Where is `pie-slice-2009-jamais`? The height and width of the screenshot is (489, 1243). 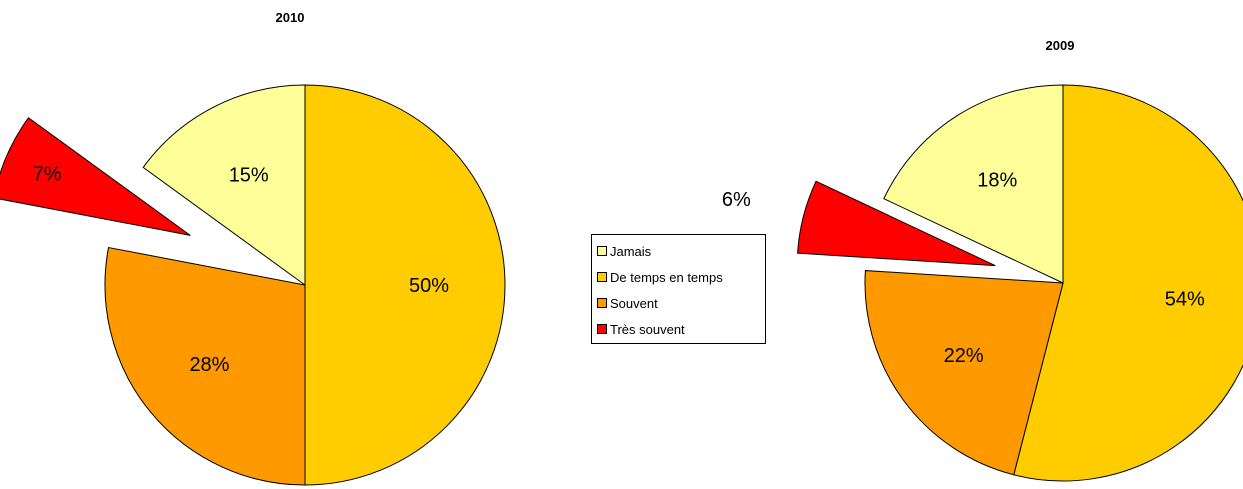
pie-slice-2009-jamais is located at coordinates (973, 184).